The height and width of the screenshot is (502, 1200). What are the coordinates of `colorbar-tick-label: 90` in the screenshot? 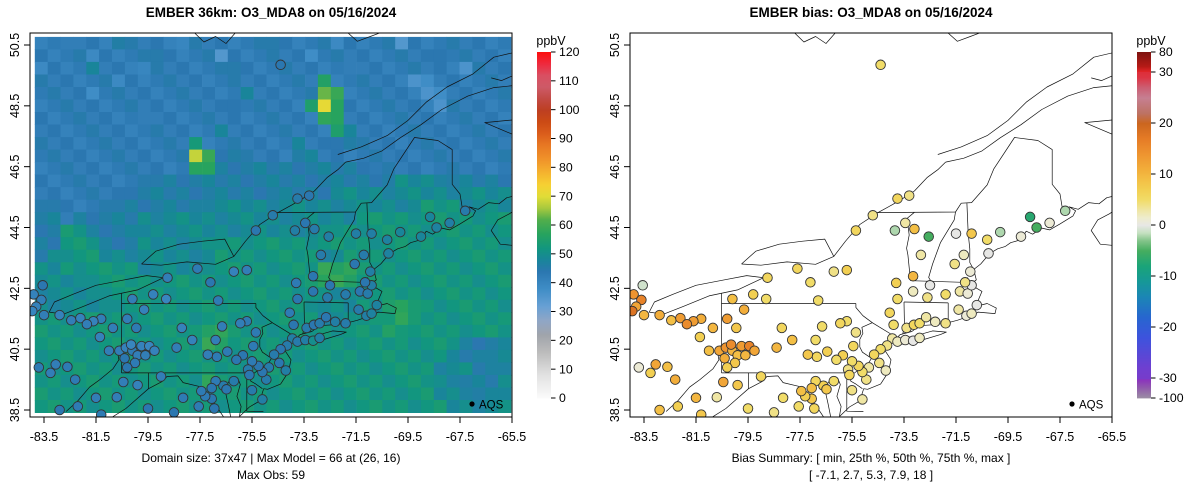 It's located at (566, 139).